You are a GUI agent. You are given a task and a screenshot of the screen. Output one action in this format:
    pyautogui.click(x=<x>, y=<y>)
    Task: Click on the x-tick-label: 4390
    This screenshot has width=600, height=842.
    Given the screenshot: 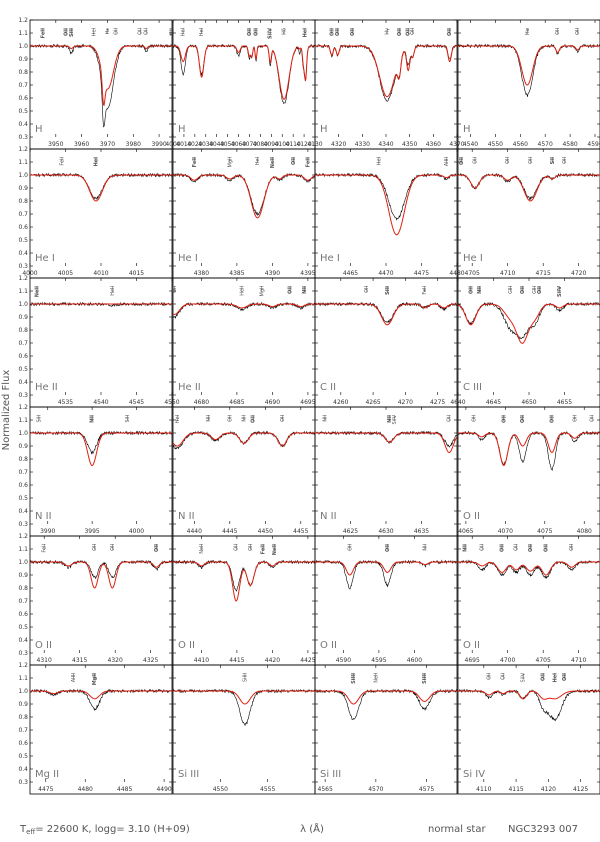 What is the action you would take?
    pyautogui.click(x=272, y=273)
    